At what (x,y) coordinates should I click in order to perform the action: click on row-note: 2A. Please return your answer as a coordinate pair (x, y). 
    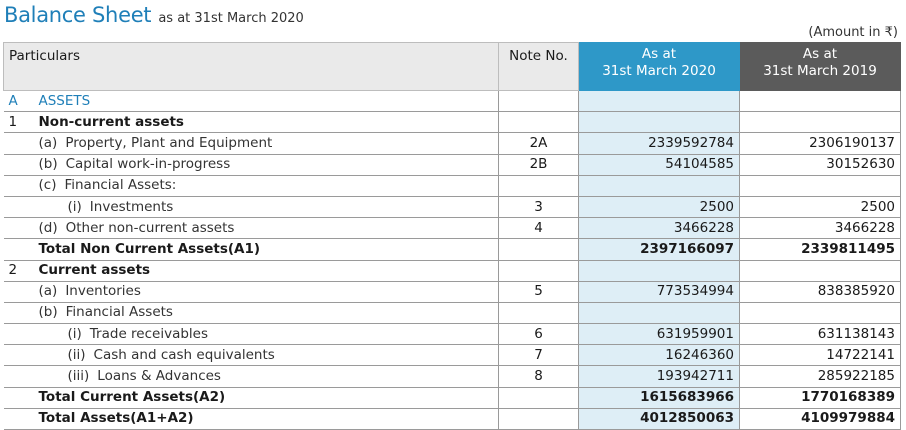
    Looking at the image, I should click on (538, 143).